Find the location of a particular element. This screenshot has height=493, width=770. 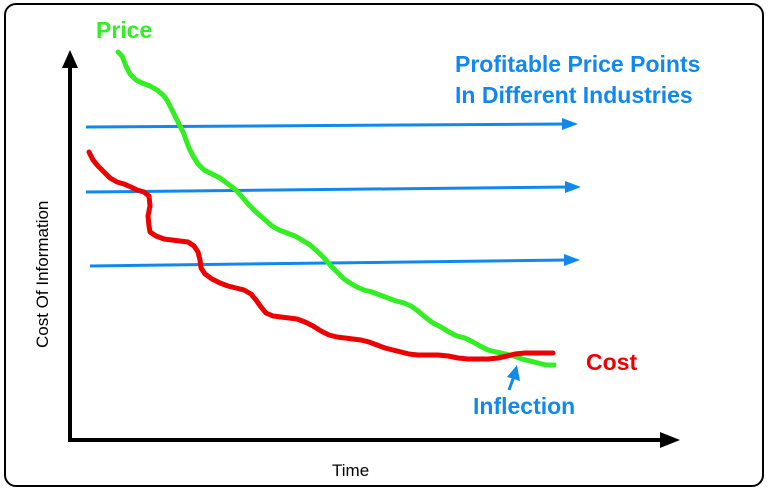

price-points-label-line-1: Profitable Price Points is located at coordinates (577, 64).